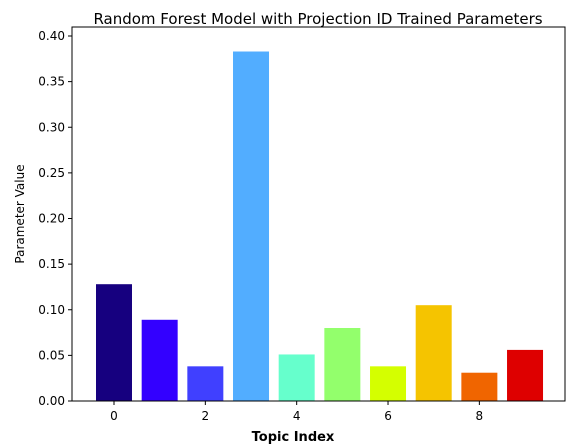  What do you see at coordinates (51, 127) in the screenshot?
I see `y-tick-label: 0.30` at bounding box center [51, 127].